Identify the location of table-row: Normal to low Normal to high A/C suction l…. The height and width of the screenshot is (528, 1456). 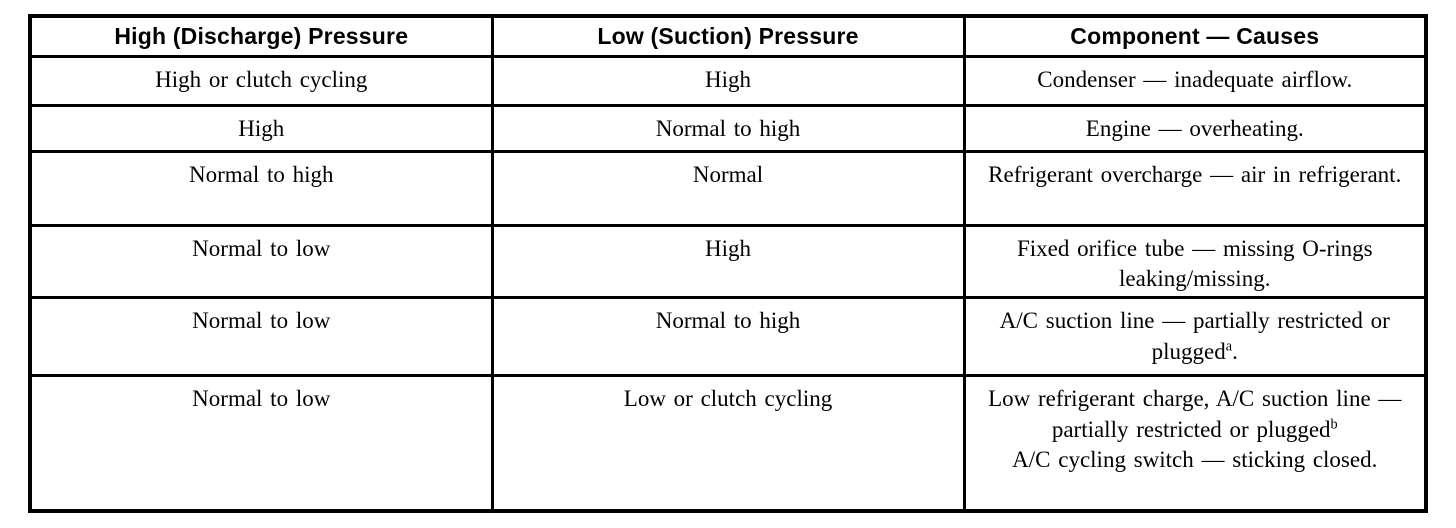
(728, 337).